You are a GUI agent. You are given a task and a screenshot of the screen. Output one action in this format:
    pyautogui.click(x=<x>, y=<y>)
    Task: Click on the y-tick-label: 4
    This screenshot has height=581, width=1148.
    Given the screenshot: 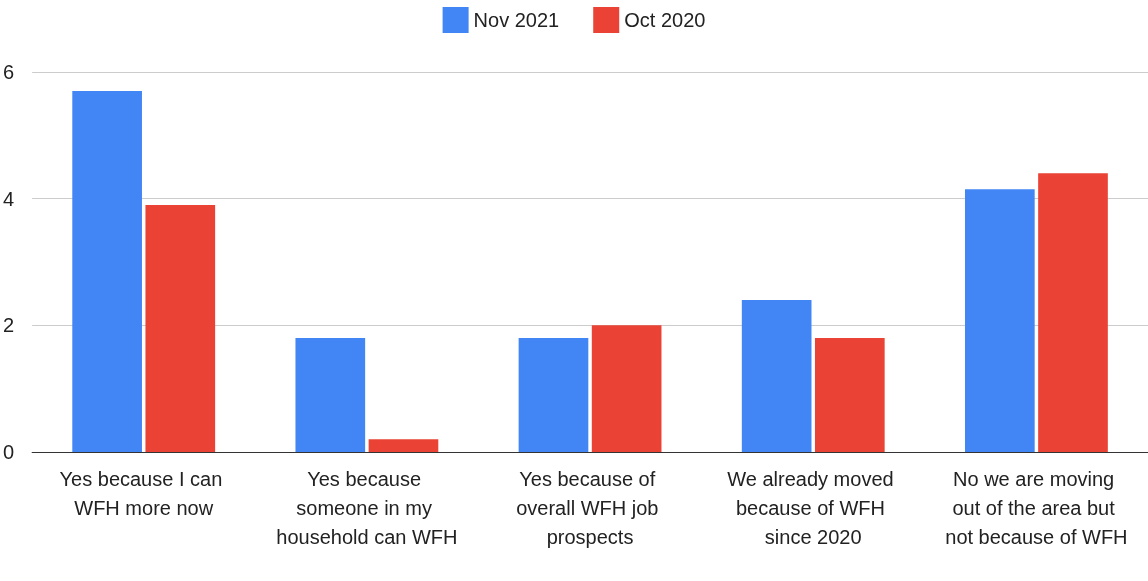 What is the action you would take?
    pyautogui.click(x=9, y=198)
    